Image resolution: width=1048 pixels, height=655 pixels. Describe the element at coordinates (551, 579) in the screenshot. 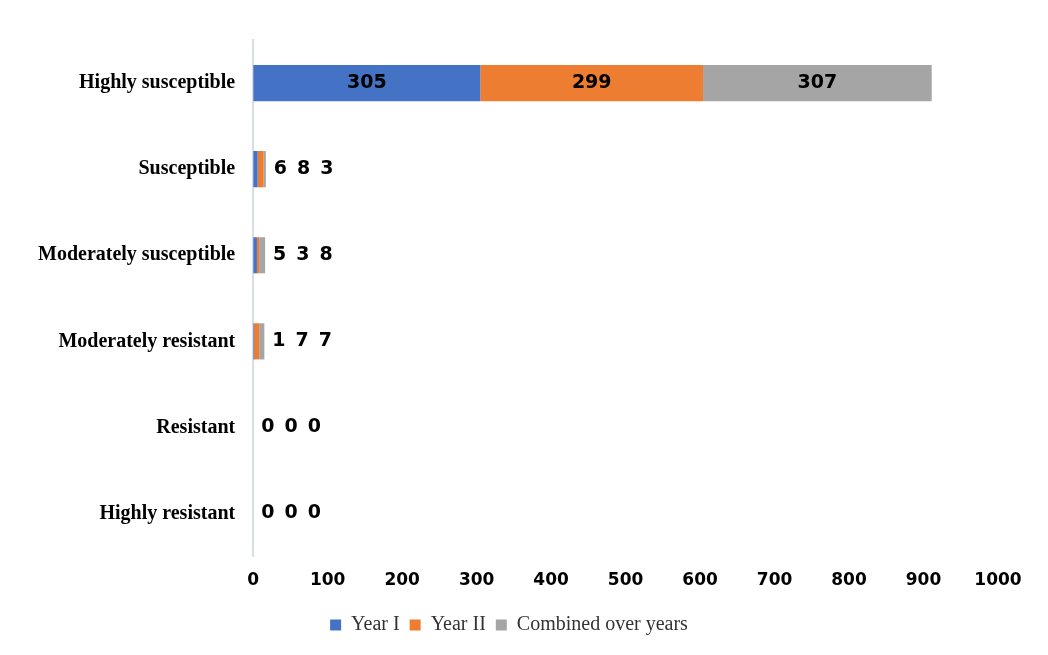

I see `x-tick-label: 400` at that location.